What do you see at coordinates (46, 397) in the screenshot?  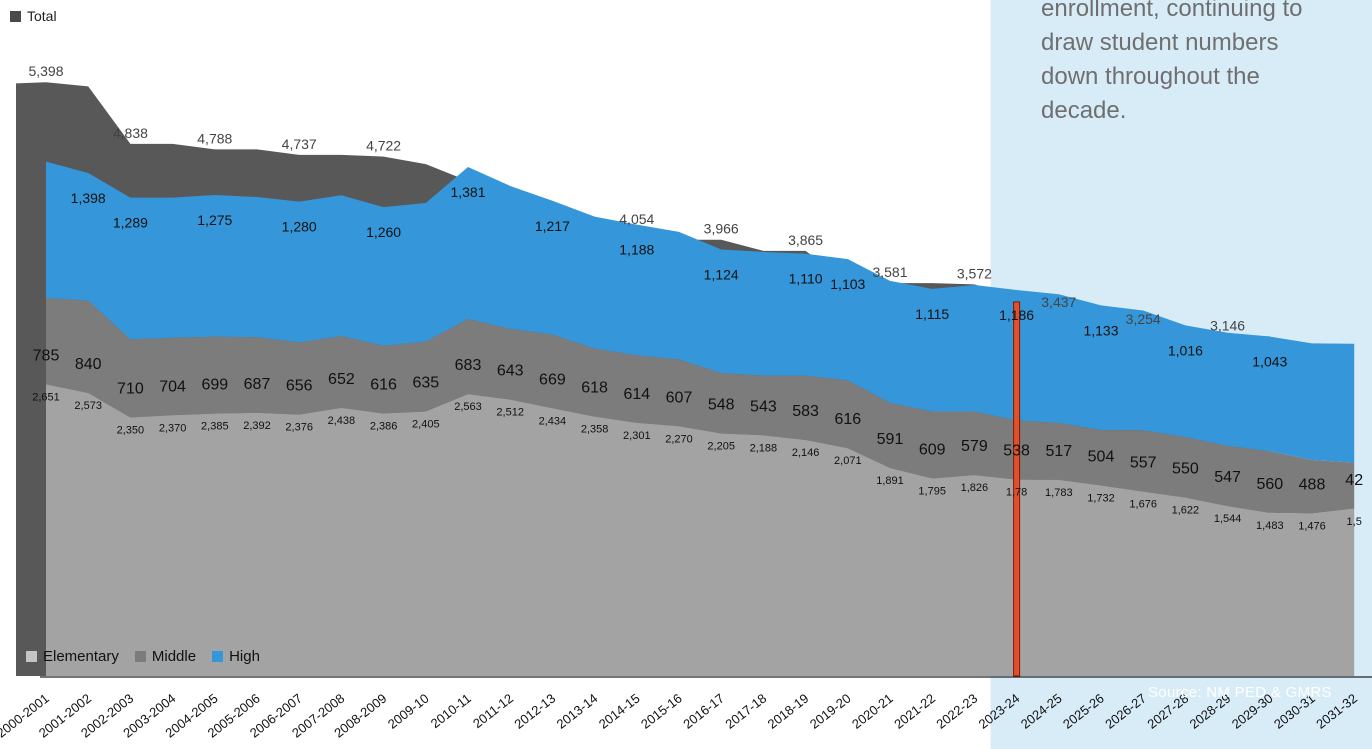 I see `data-label-elementary: 2,651` at bounding box center [46, 397].